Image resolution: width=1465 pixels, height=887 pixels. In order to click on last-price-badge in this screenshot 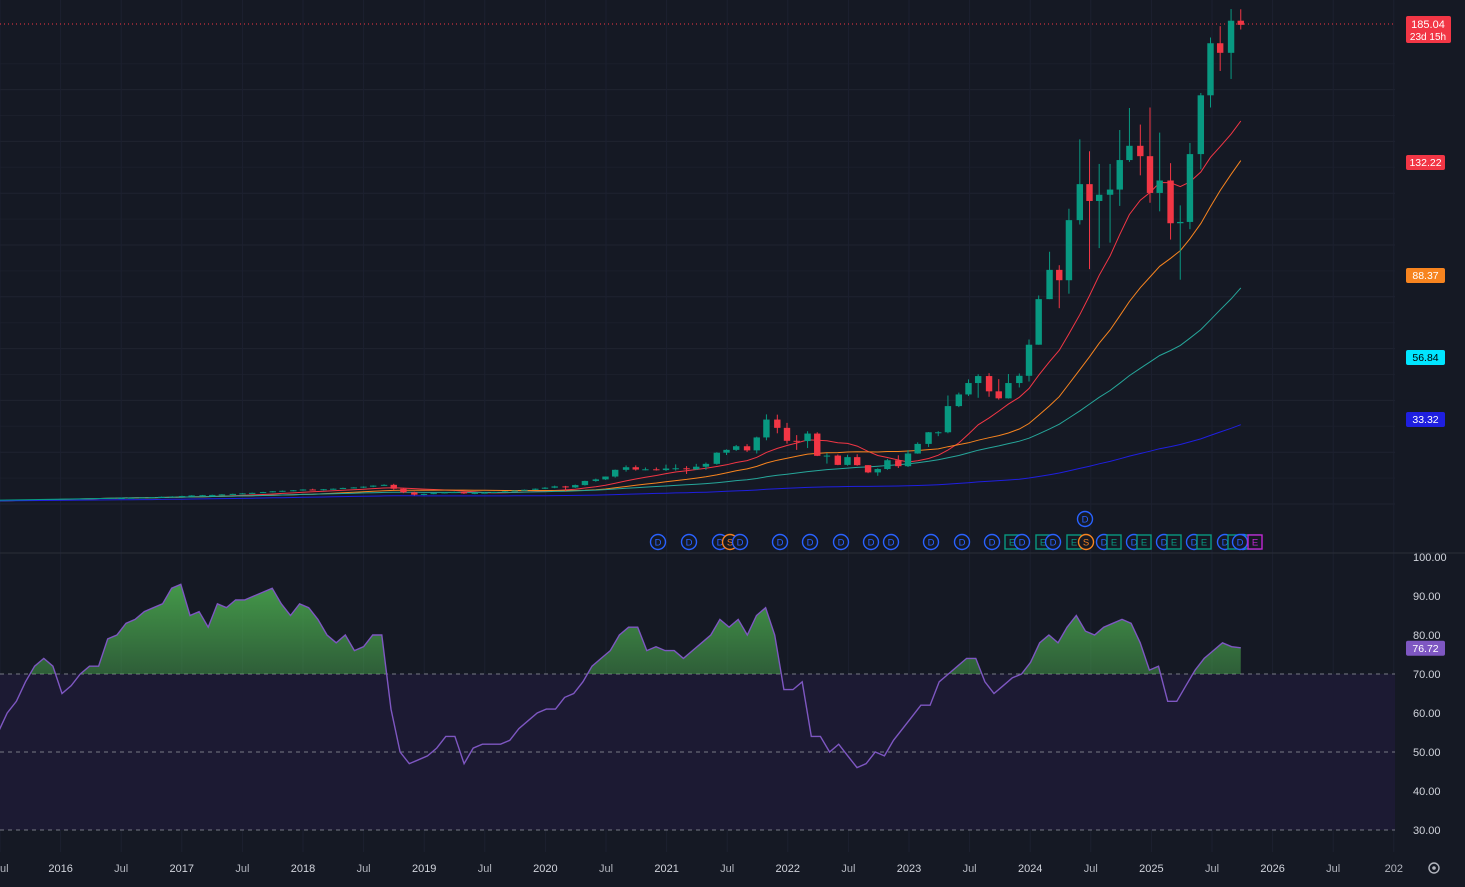, I will do `click(1428, 29)`.